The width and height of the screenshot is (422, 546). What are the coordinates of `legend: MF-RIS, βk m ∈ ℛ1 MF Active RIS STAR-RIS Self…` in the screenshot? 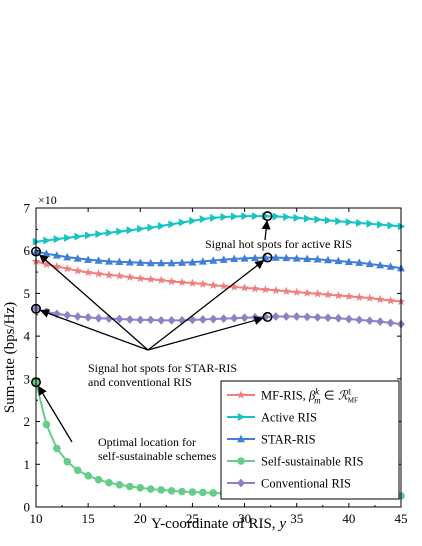 It's located at (310, 440).